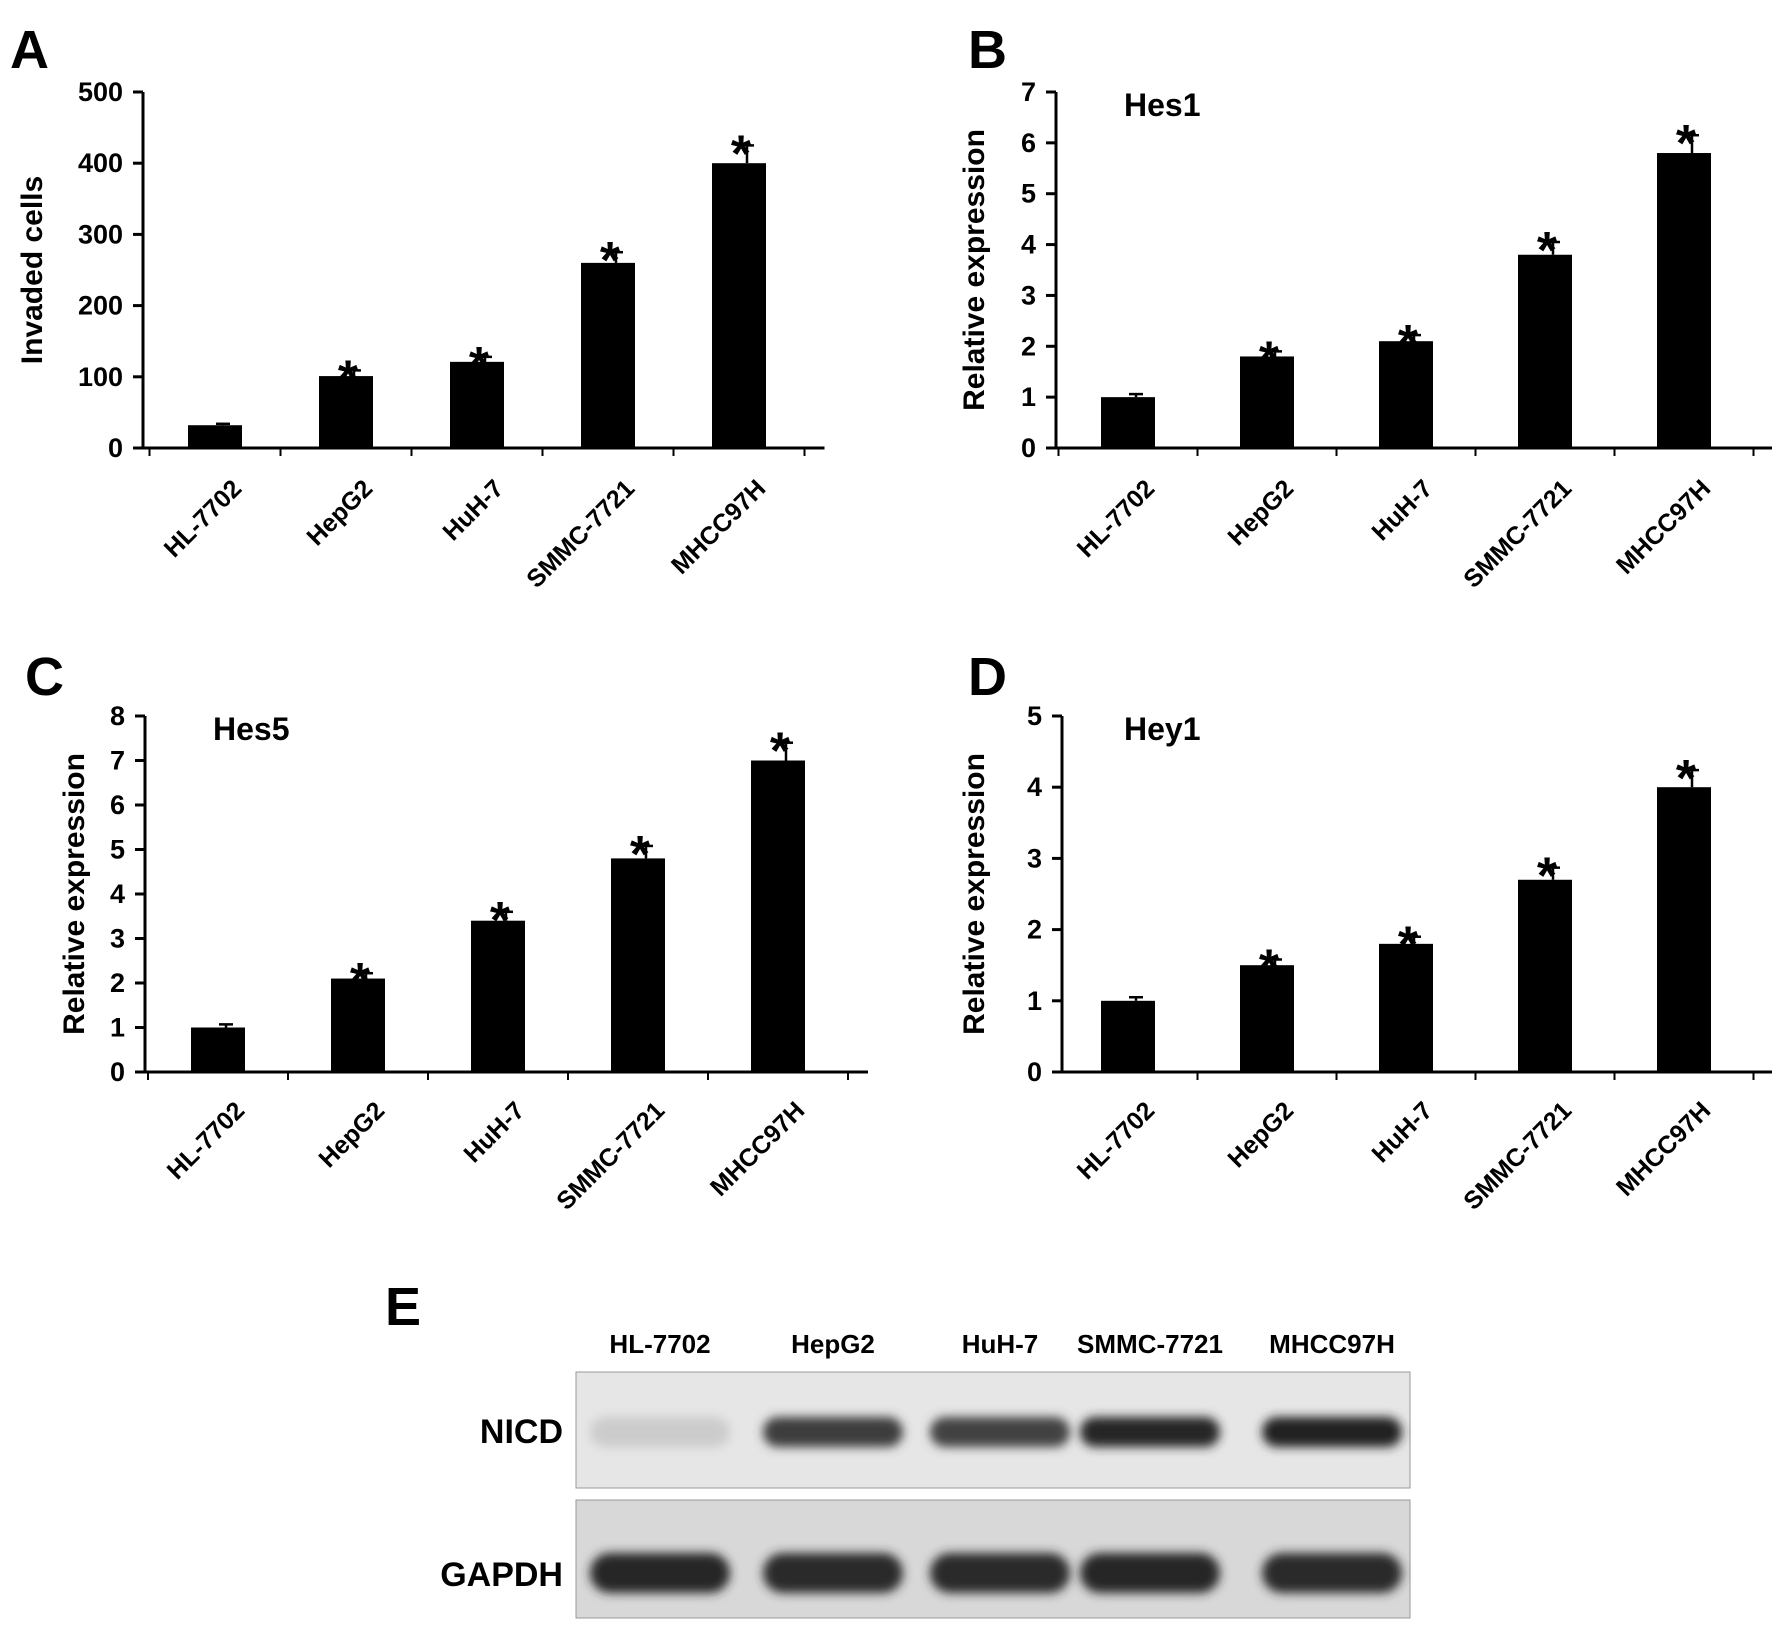 Image resolution: width=1772 pixels, height=1630 pixels. Describe the element at coordinates (100, 234) in the screenshot. I see `y-tick-label: 300` at that location.